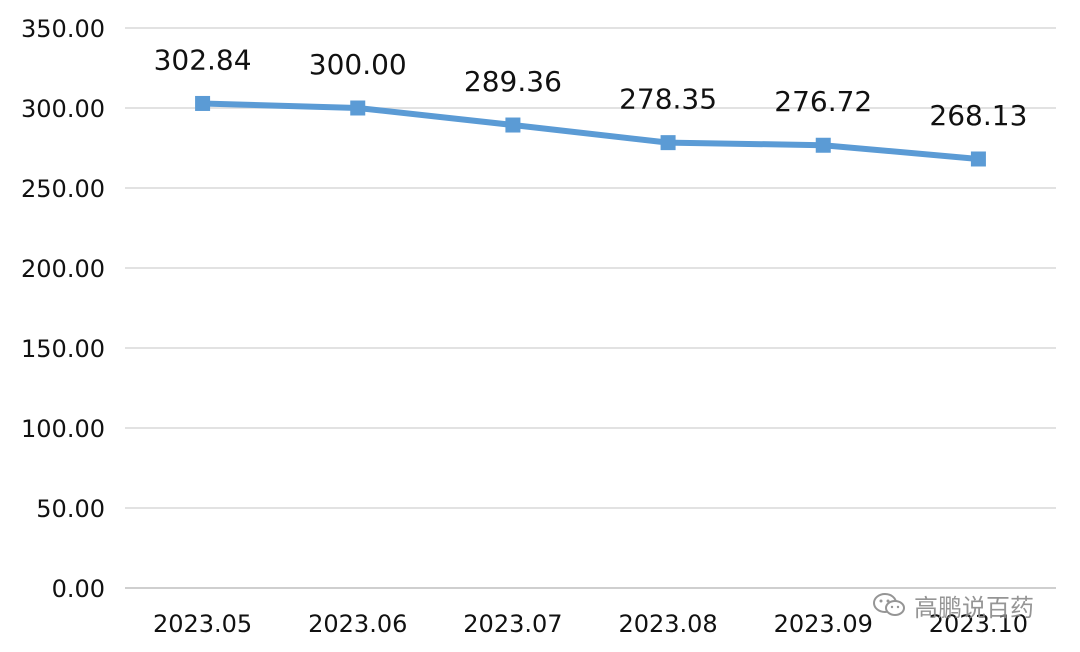 The width and height of the screenshot is (1080, 652). Describe the element at coordinates (668, 99) in the screenshot. I see `data-label: 278.35` at that location.